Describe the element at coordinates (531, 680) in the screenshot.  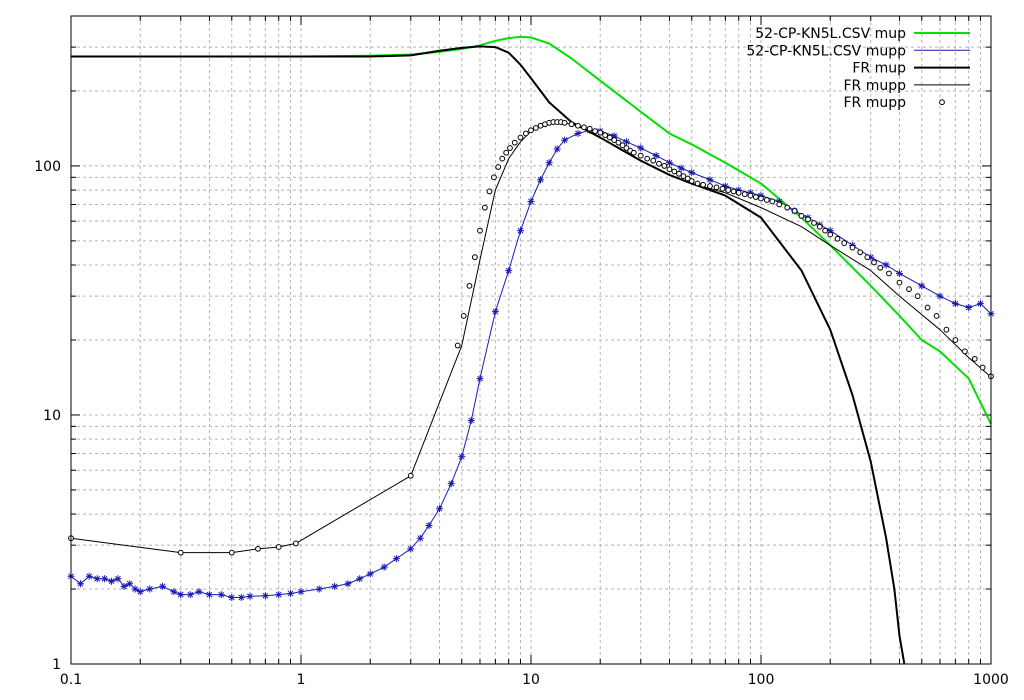
I see `x-tick-label: 10` at that location.